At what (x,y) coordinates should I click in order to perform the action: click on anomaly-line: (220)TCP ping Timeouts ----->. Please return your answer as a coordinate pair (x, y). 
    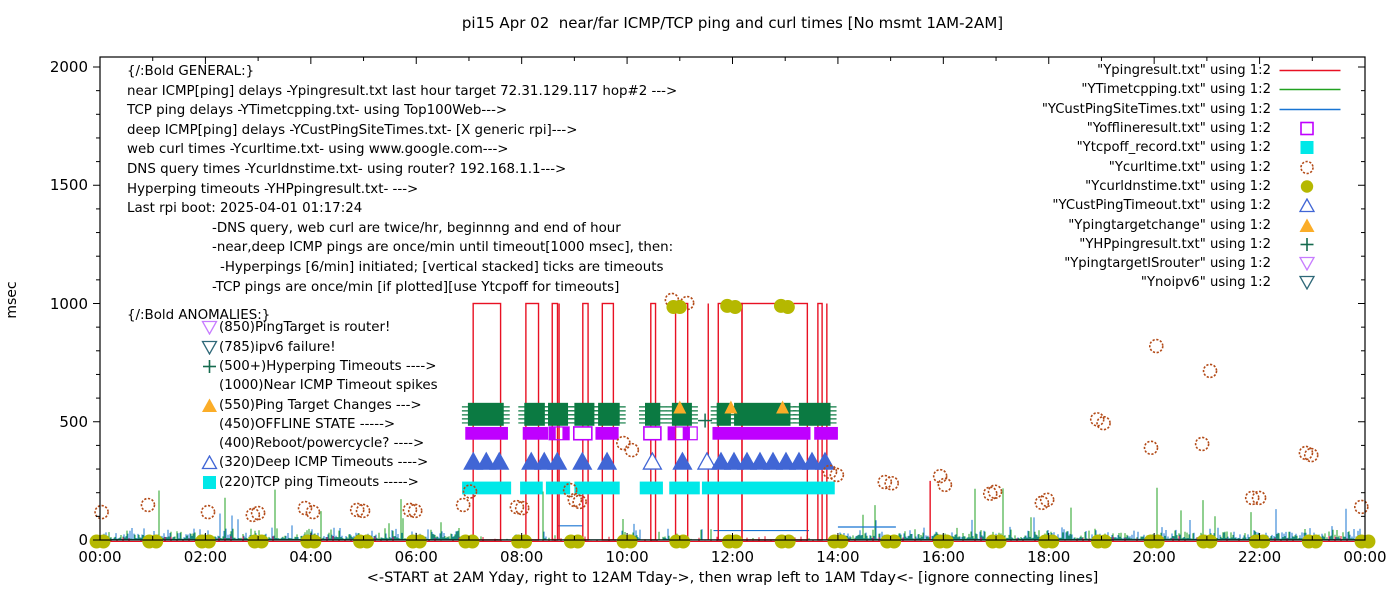
    Looking at the image, I should click on (310, 482).